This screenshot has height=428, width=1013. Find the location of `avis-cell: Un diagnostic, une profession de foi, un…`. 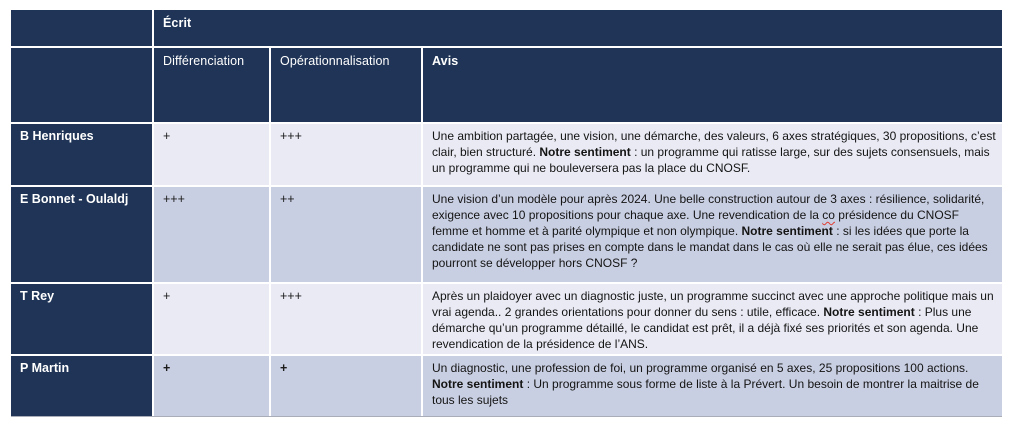

avis-cell: Un diagnostic, une profession de foi, un… is located at coordinates (712, 386).